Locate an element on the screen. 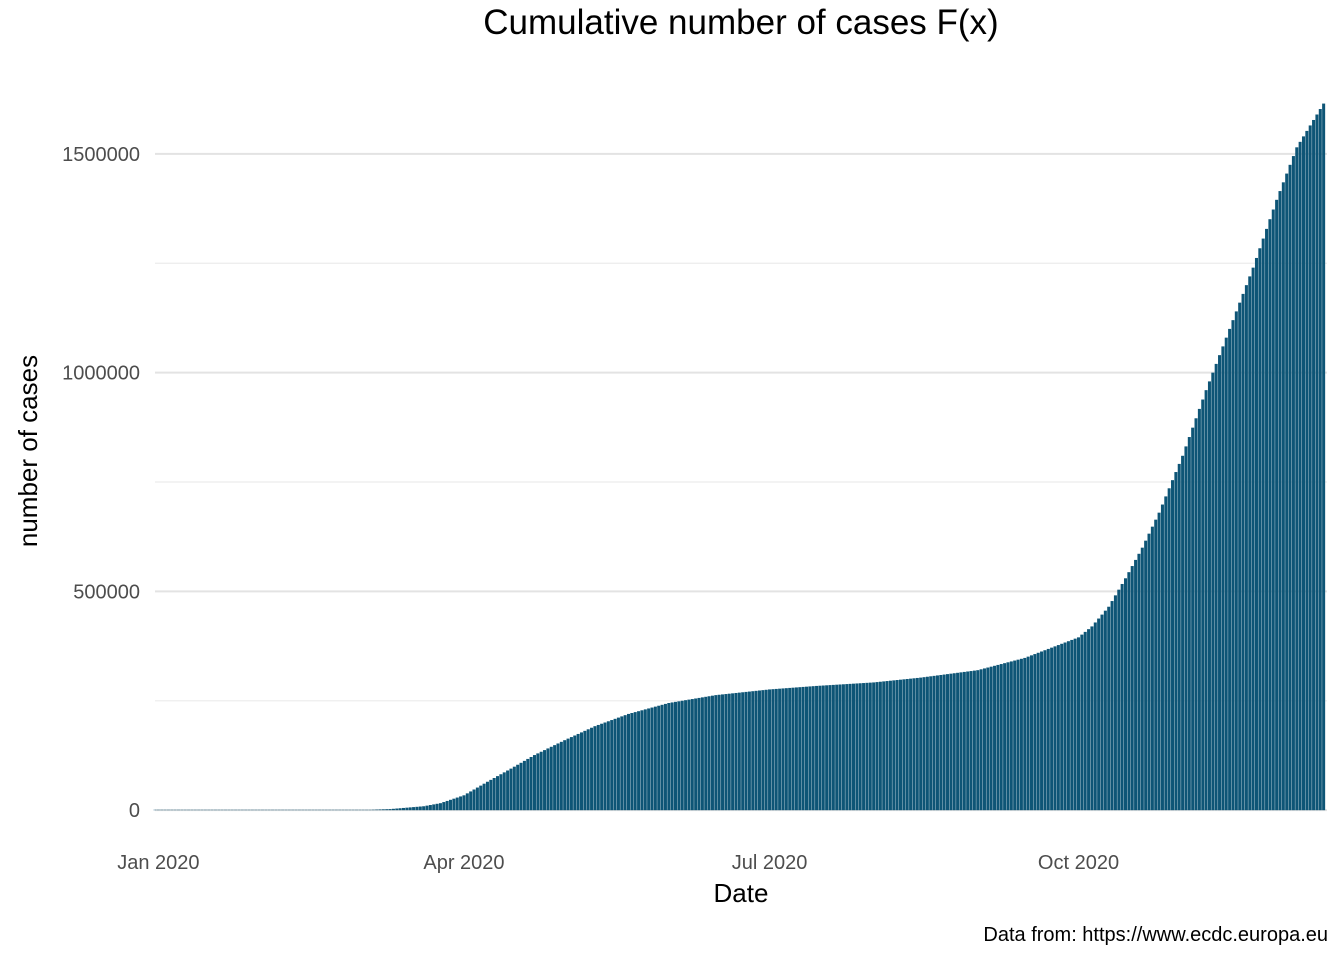 The image size is (1344, 960). x-tick-label: Apr 2020 is located at coordinates (463, 863).